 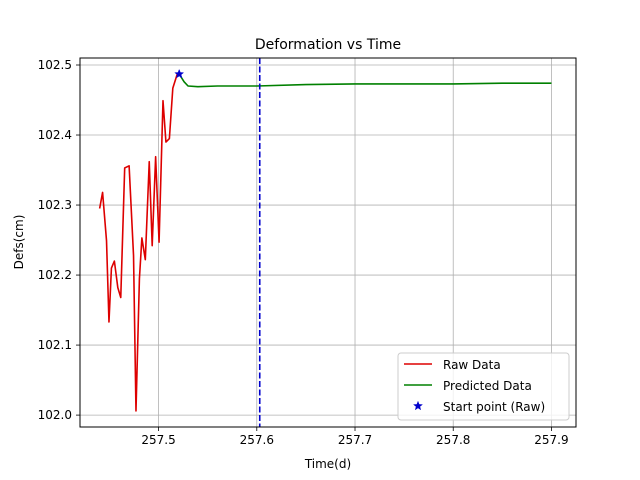 I want to click on y-axis-label: Defs(cm), so click(x=19, y=242).